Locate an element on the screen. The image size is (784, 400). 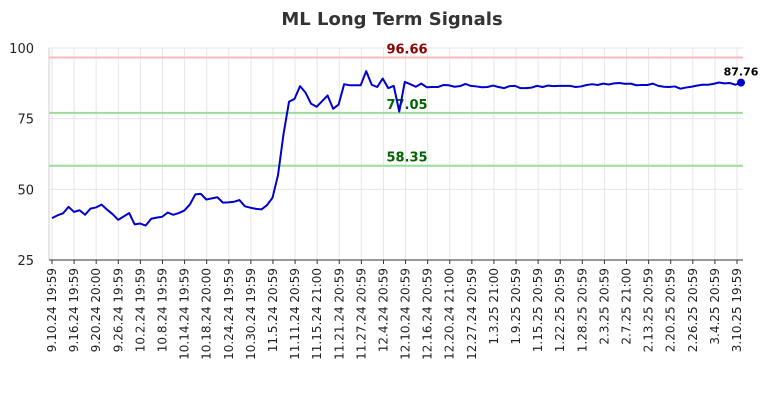
y-tick-labels: 25 50 75 100 is located at coordinates (21, 155).